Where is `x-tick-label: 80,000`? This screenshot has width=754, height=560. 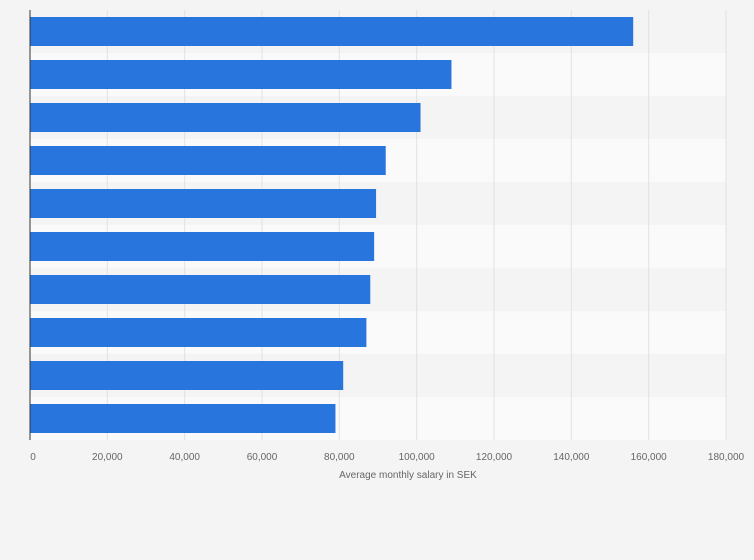
x-tick-label: 80,000 is located at coordinates (339, 457).